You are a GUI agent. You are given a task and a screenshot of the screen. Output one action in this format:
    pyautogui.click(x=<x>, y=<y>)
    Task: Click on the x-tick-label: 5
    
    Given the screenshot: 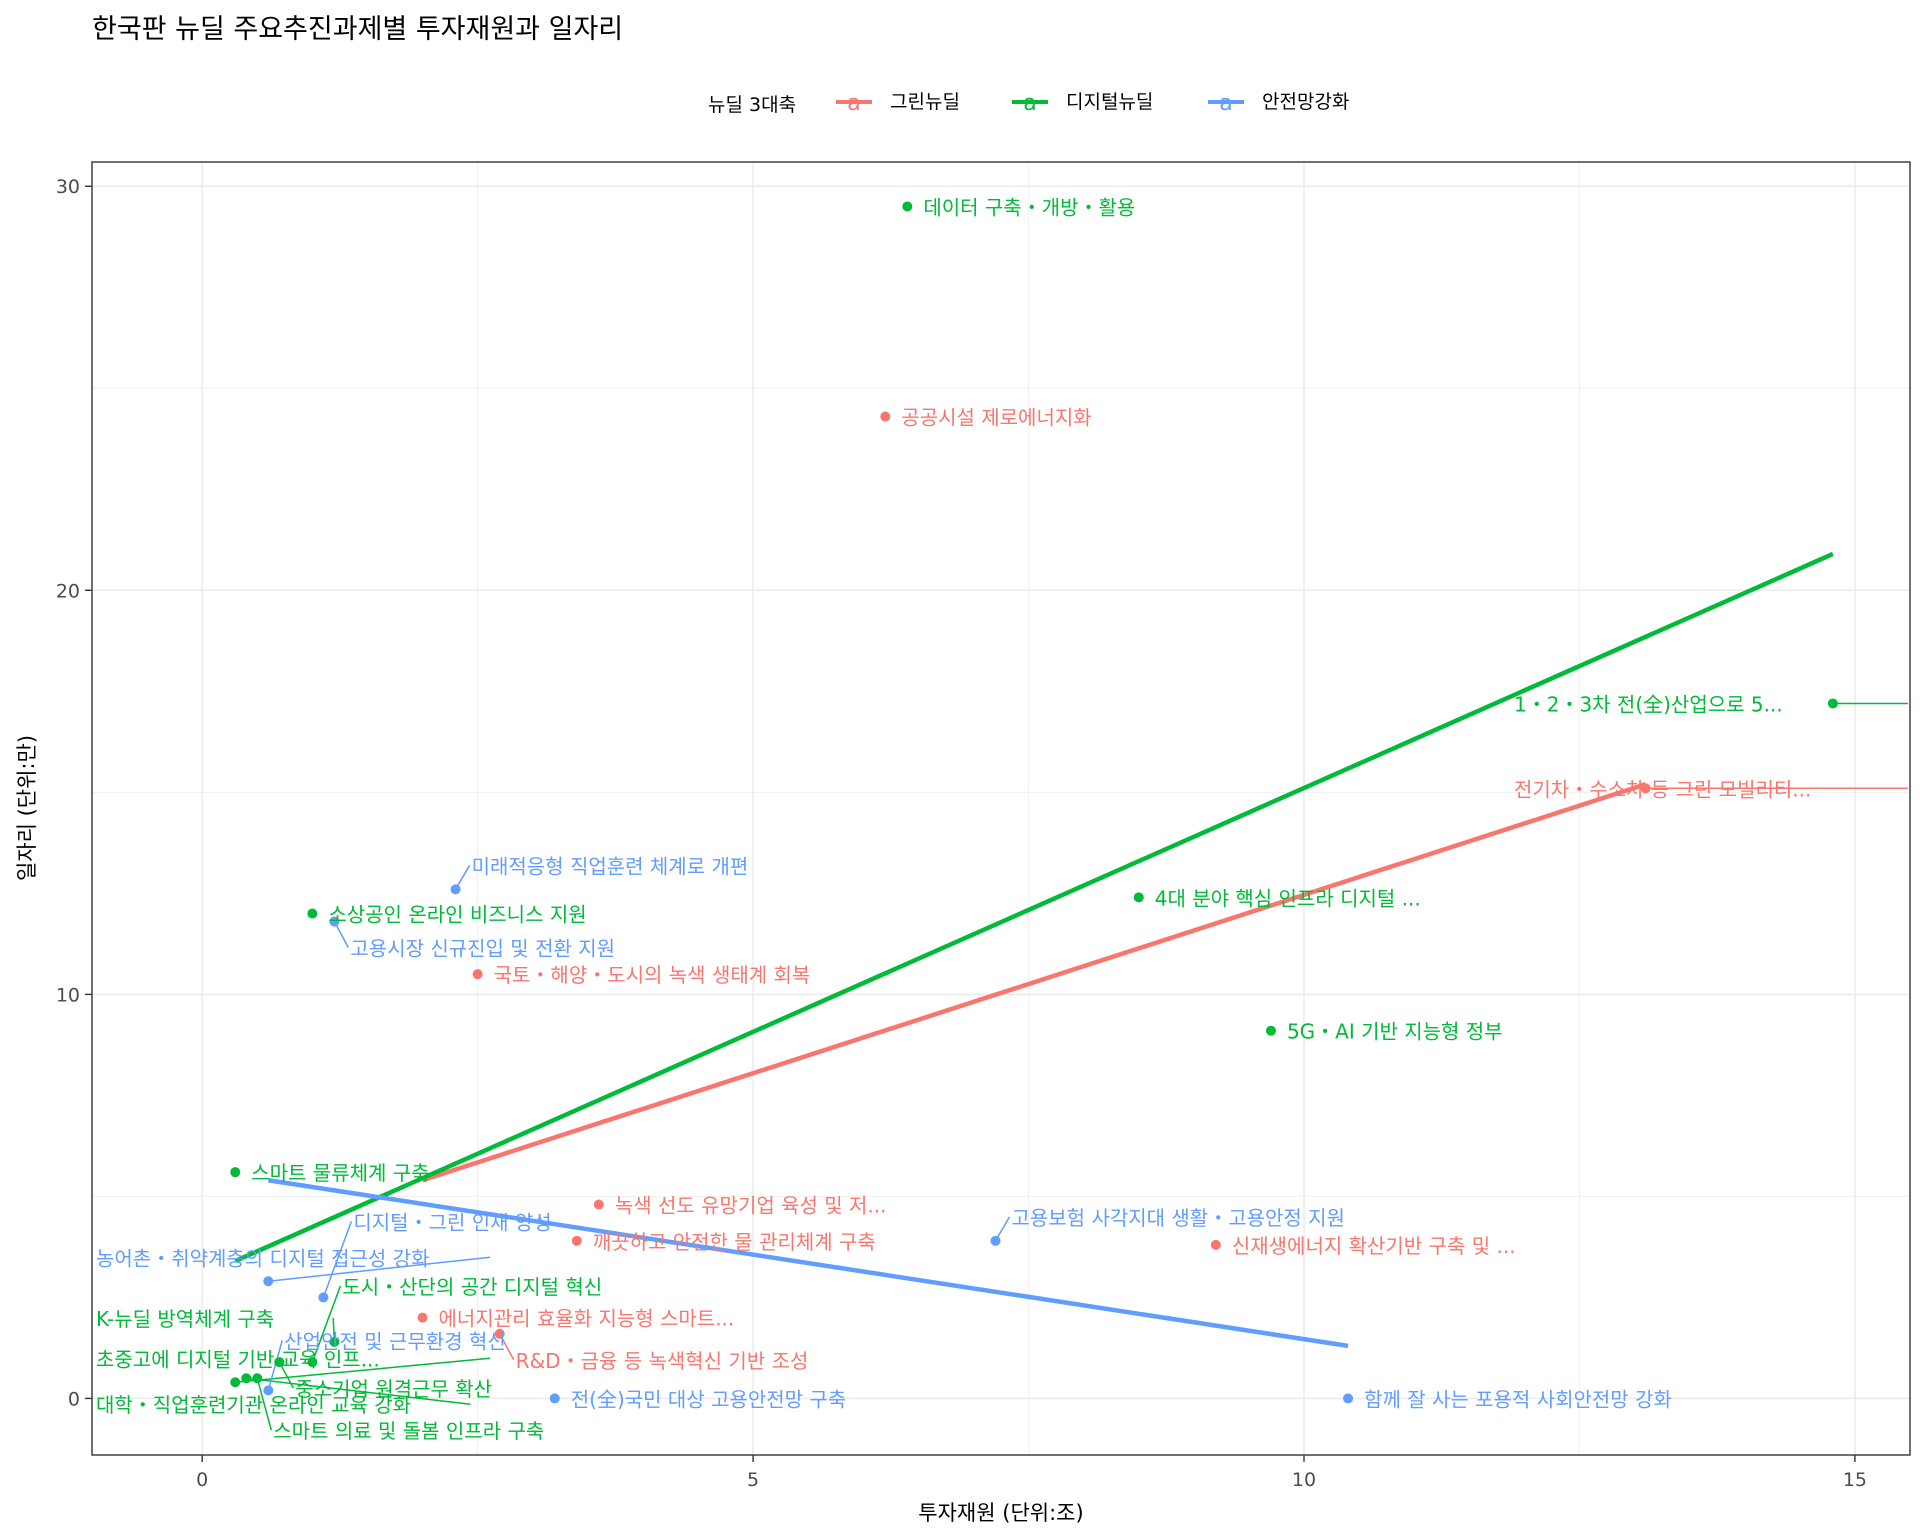 What is the action you would take?
    pyautogui.click(x=753, y=1480)
    